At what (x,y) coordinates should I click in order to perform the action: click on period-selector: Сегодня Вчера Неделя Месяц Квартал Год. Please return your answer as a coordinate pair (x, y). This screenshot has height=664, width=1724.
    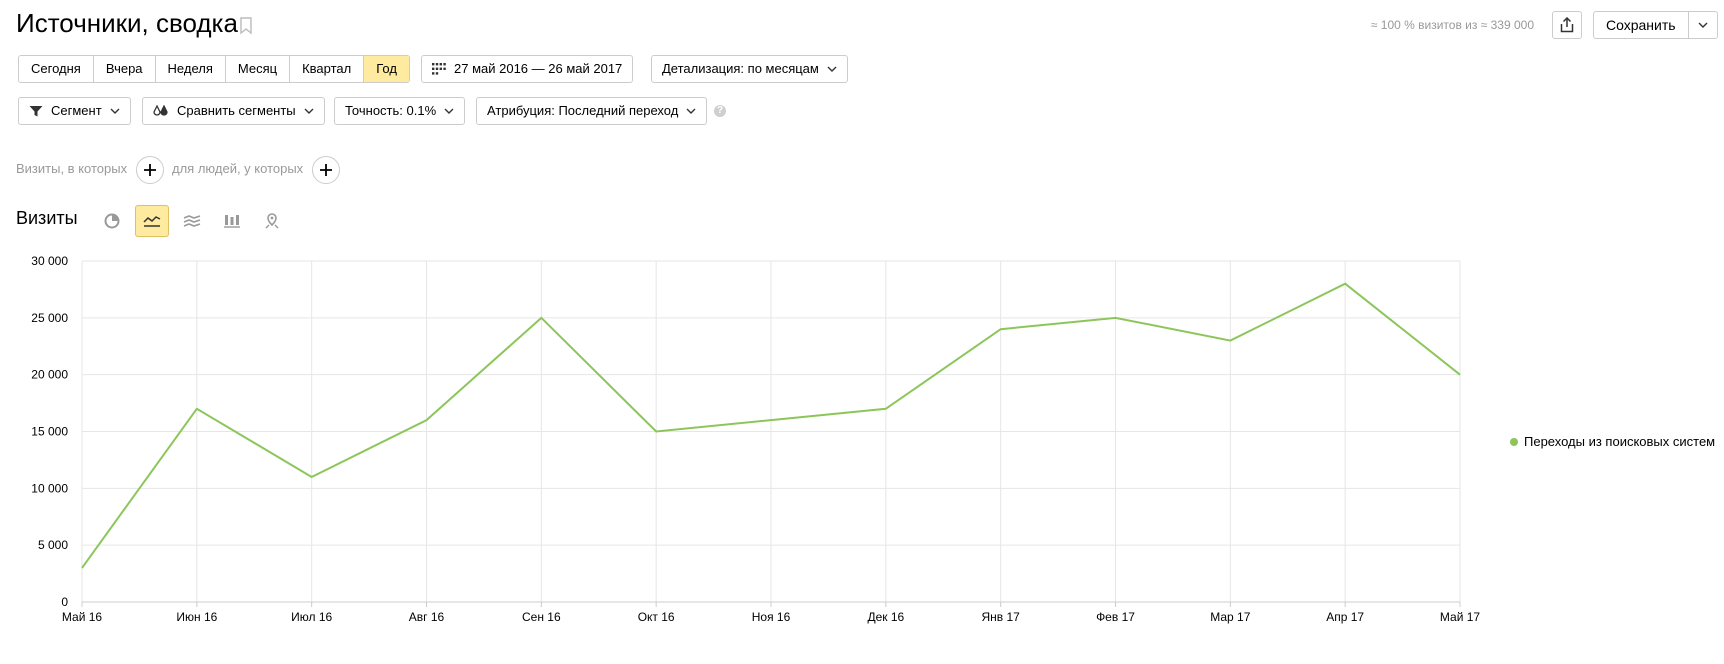
    Looking at the image, I should click on (214, 69).